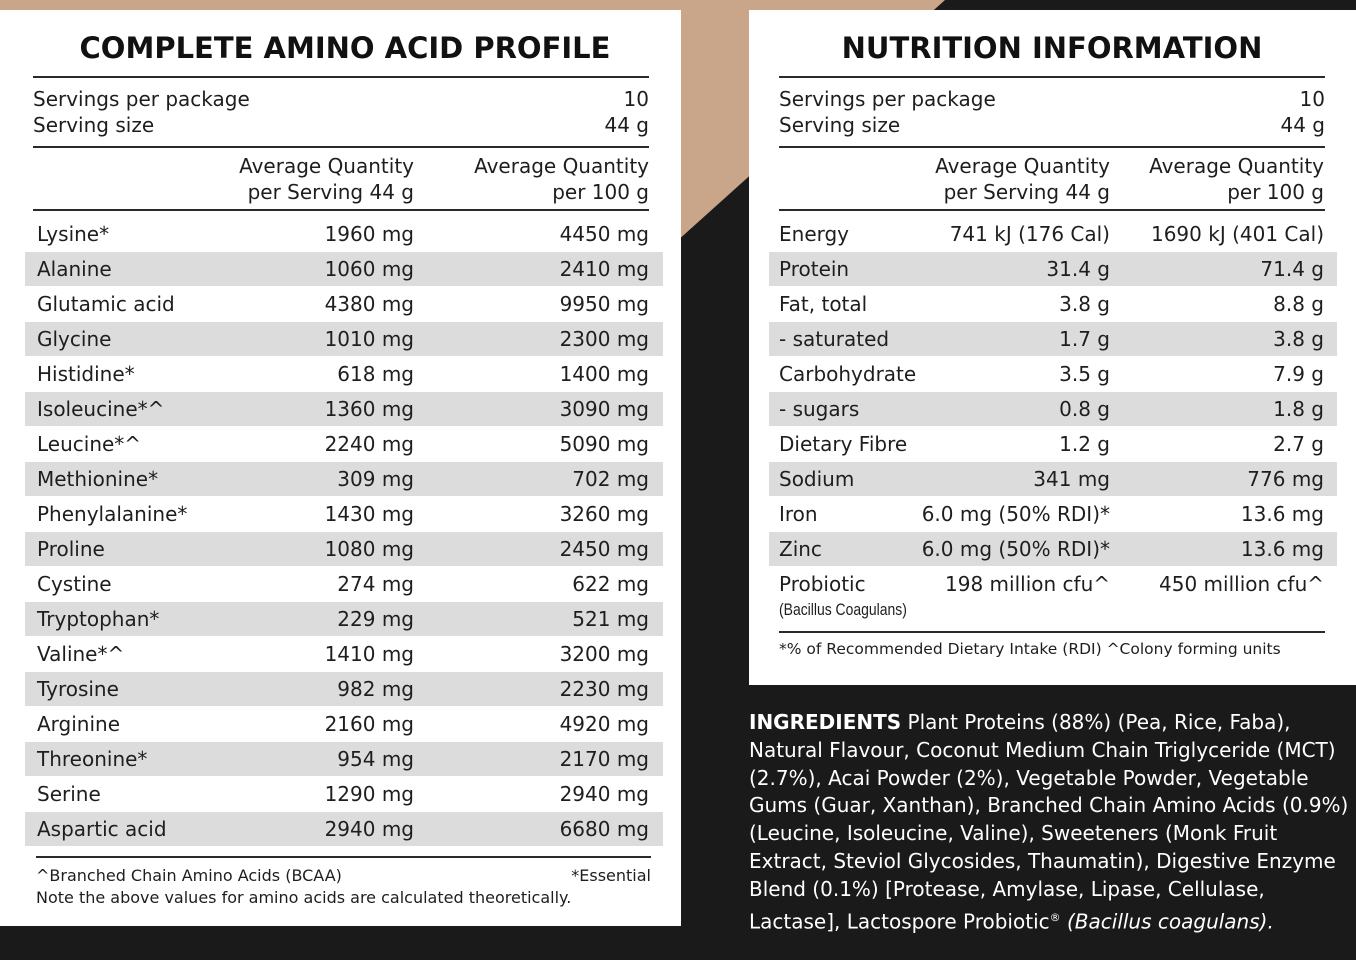  I want to click on row-label: Alanine, so click(74, 269).